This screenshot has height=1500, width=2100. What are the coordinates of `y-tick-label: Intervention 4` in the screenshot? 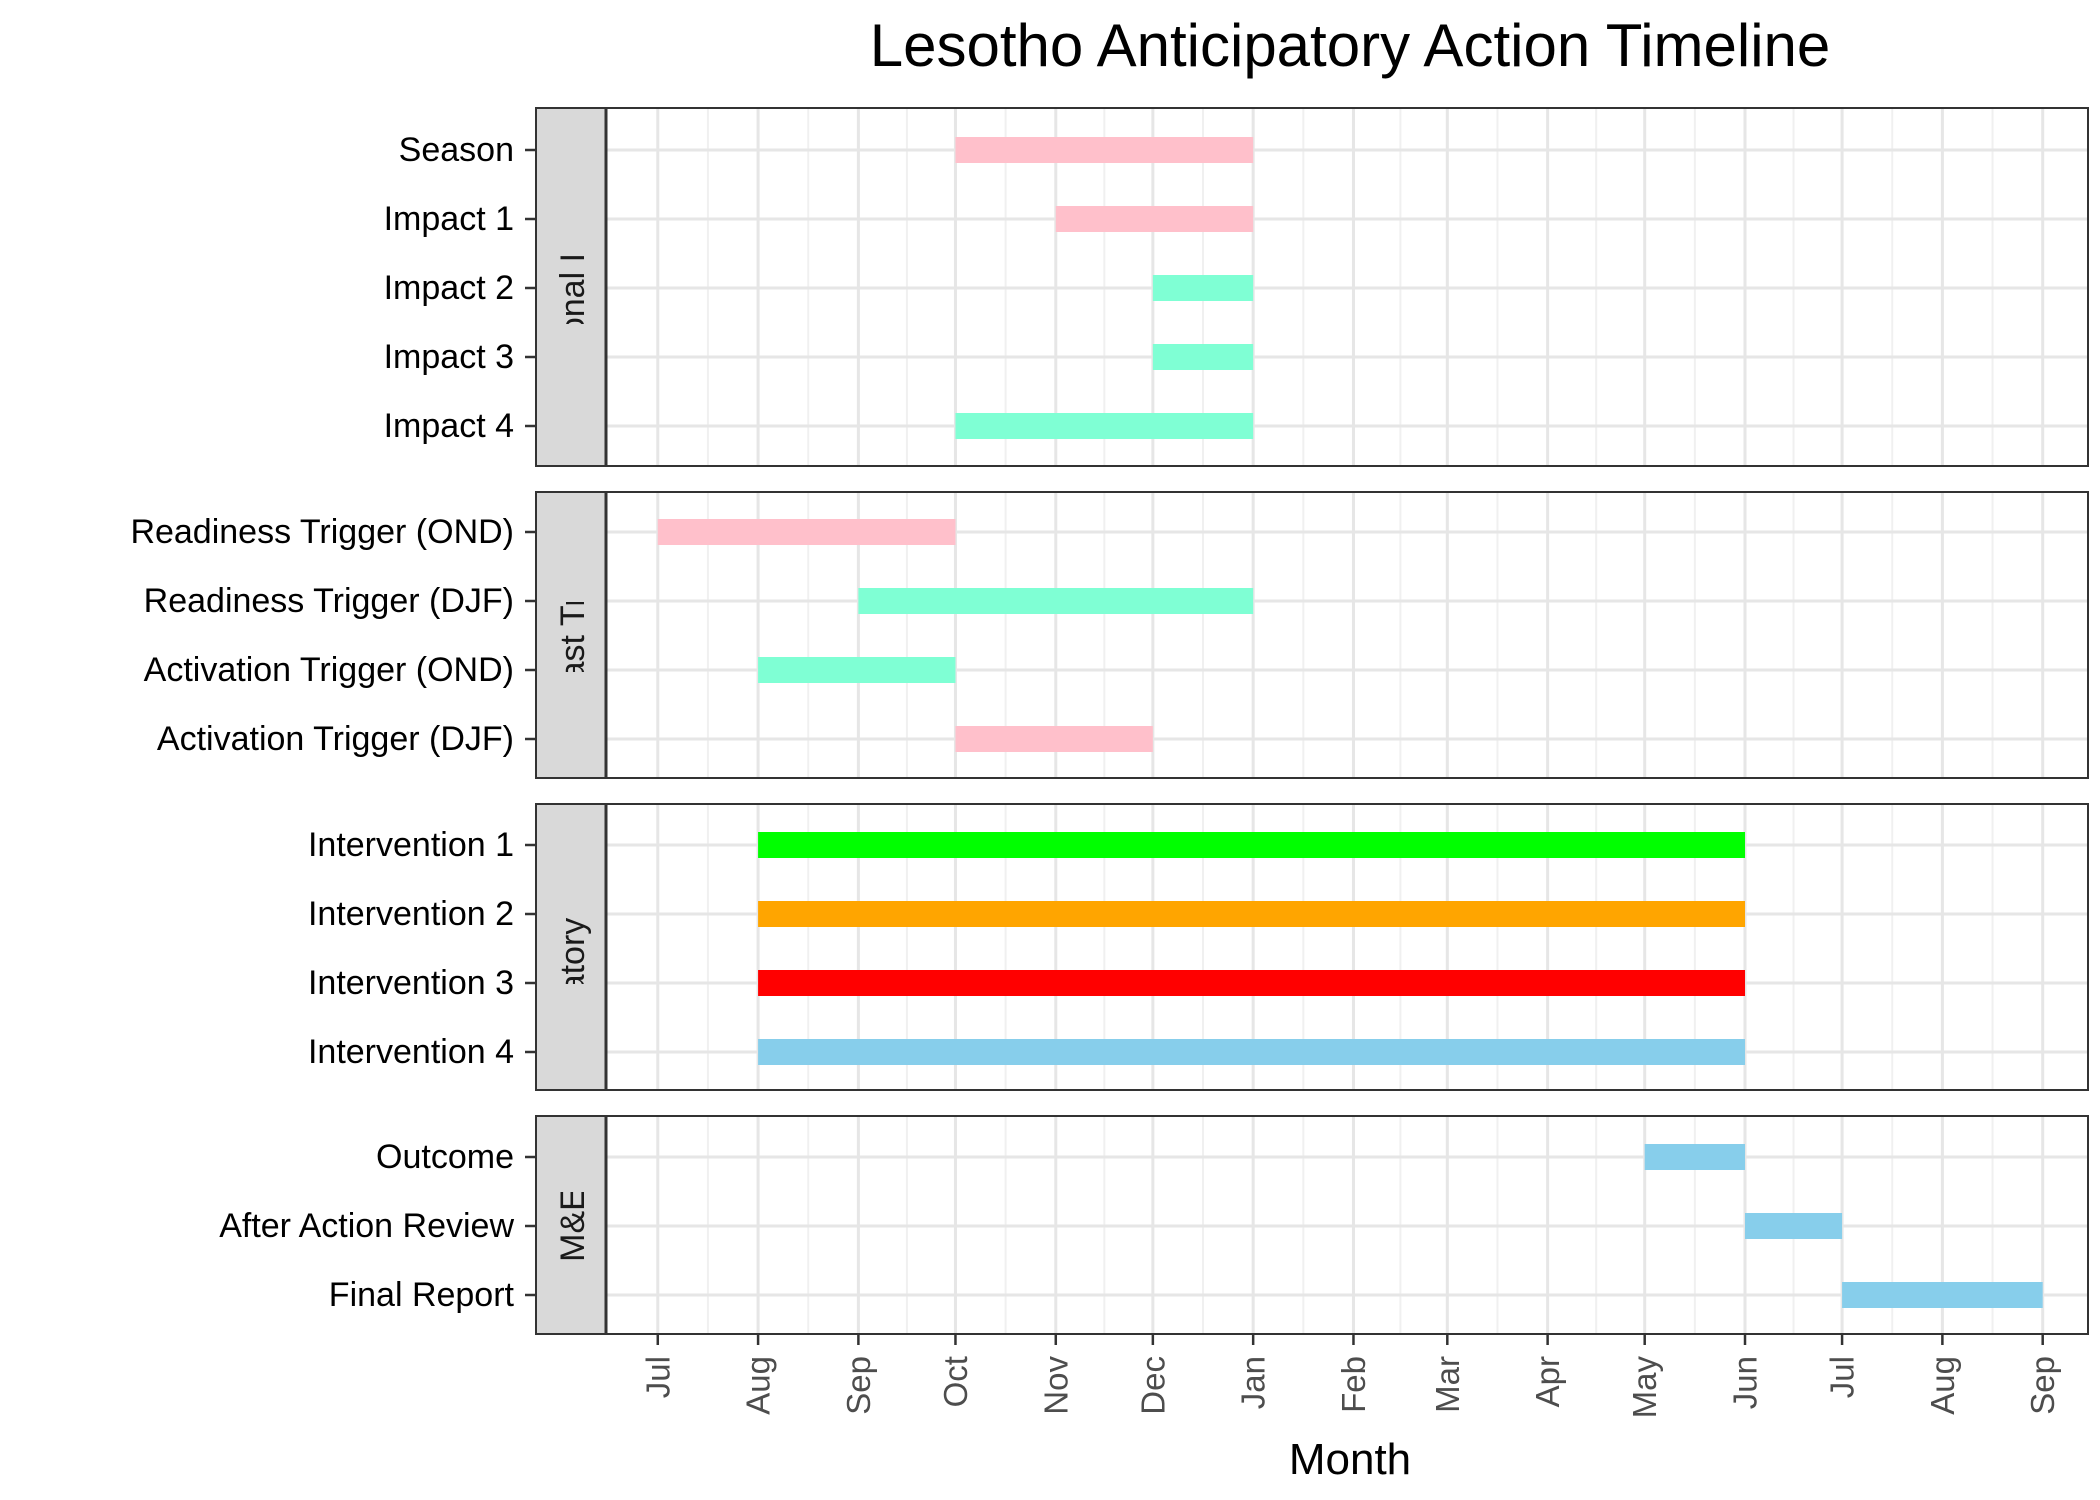 It's located at (411, 1052).